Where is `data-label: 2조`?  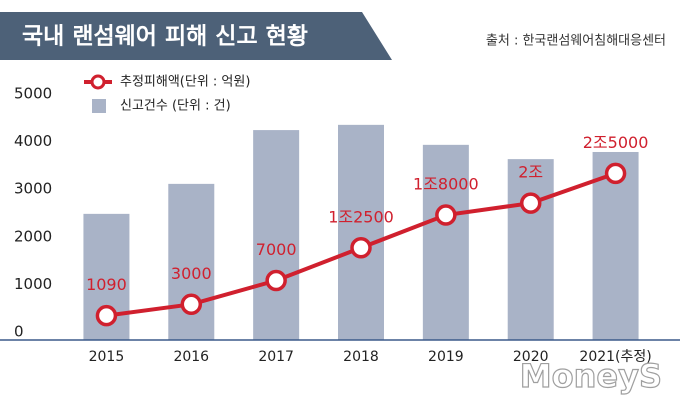 data-label: 2조 is located at coordinates (530, 172).